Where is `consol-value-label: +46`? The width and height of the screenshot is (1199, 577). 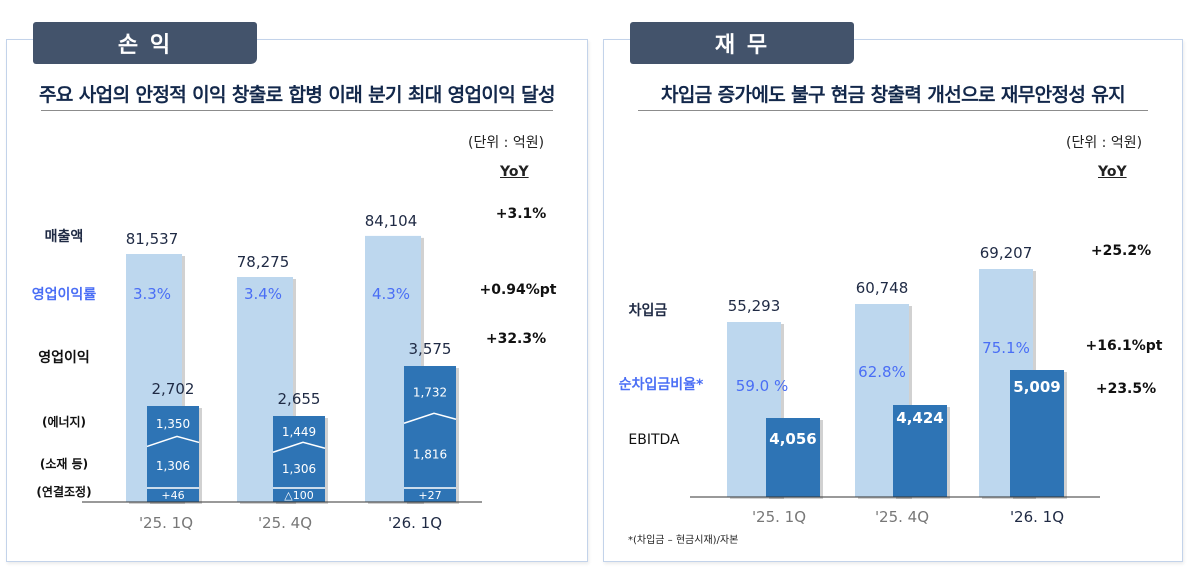 consol-value-label: +46 is located at coordinates (172, 495).